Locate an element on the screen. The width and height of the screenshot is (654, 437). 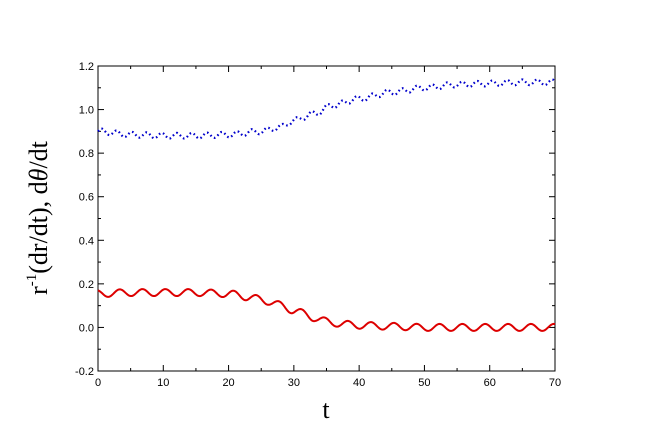
y-tick-label: 1.2 is located at coordinates (86, 67).